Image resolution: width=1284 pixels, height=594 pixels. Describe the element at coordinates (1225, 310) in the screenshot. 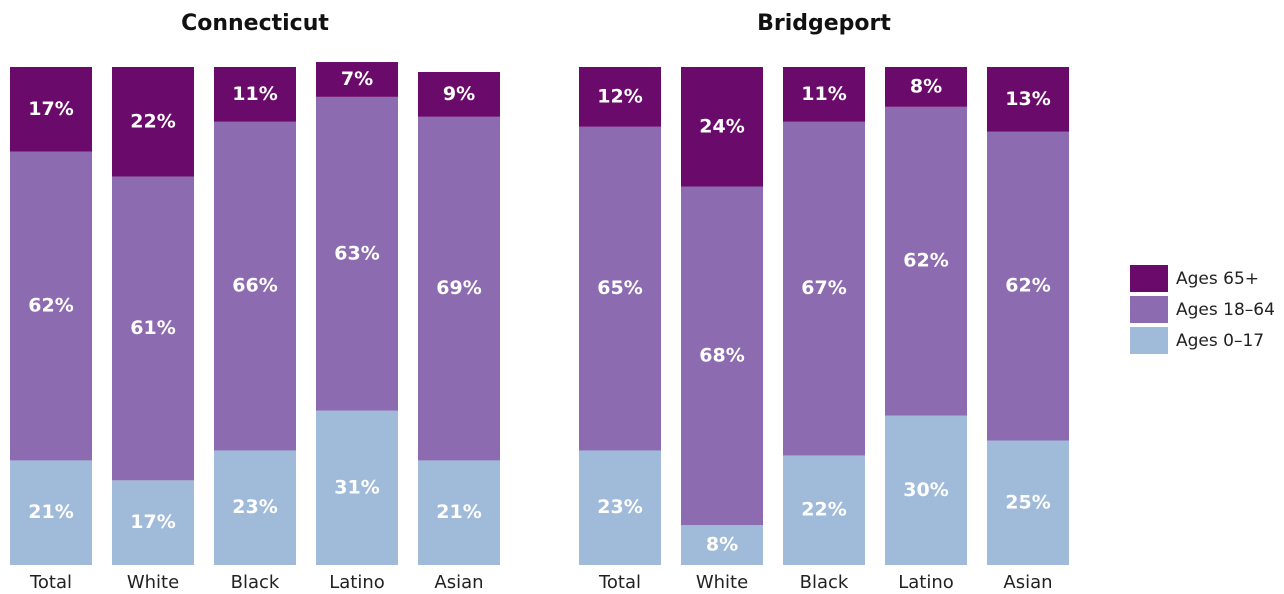

I see `legend-label: Ages 18–64` at that location.